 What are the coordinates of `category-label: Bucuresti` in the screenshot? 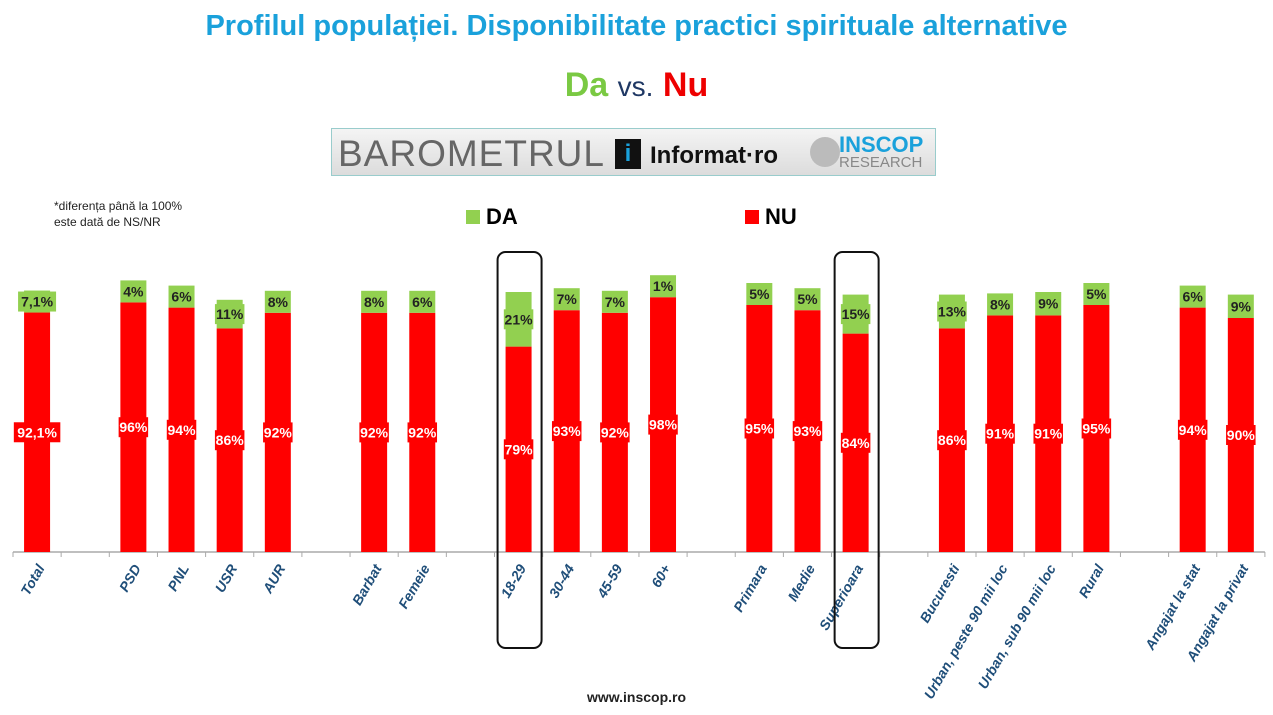 It's located at (939, 593).